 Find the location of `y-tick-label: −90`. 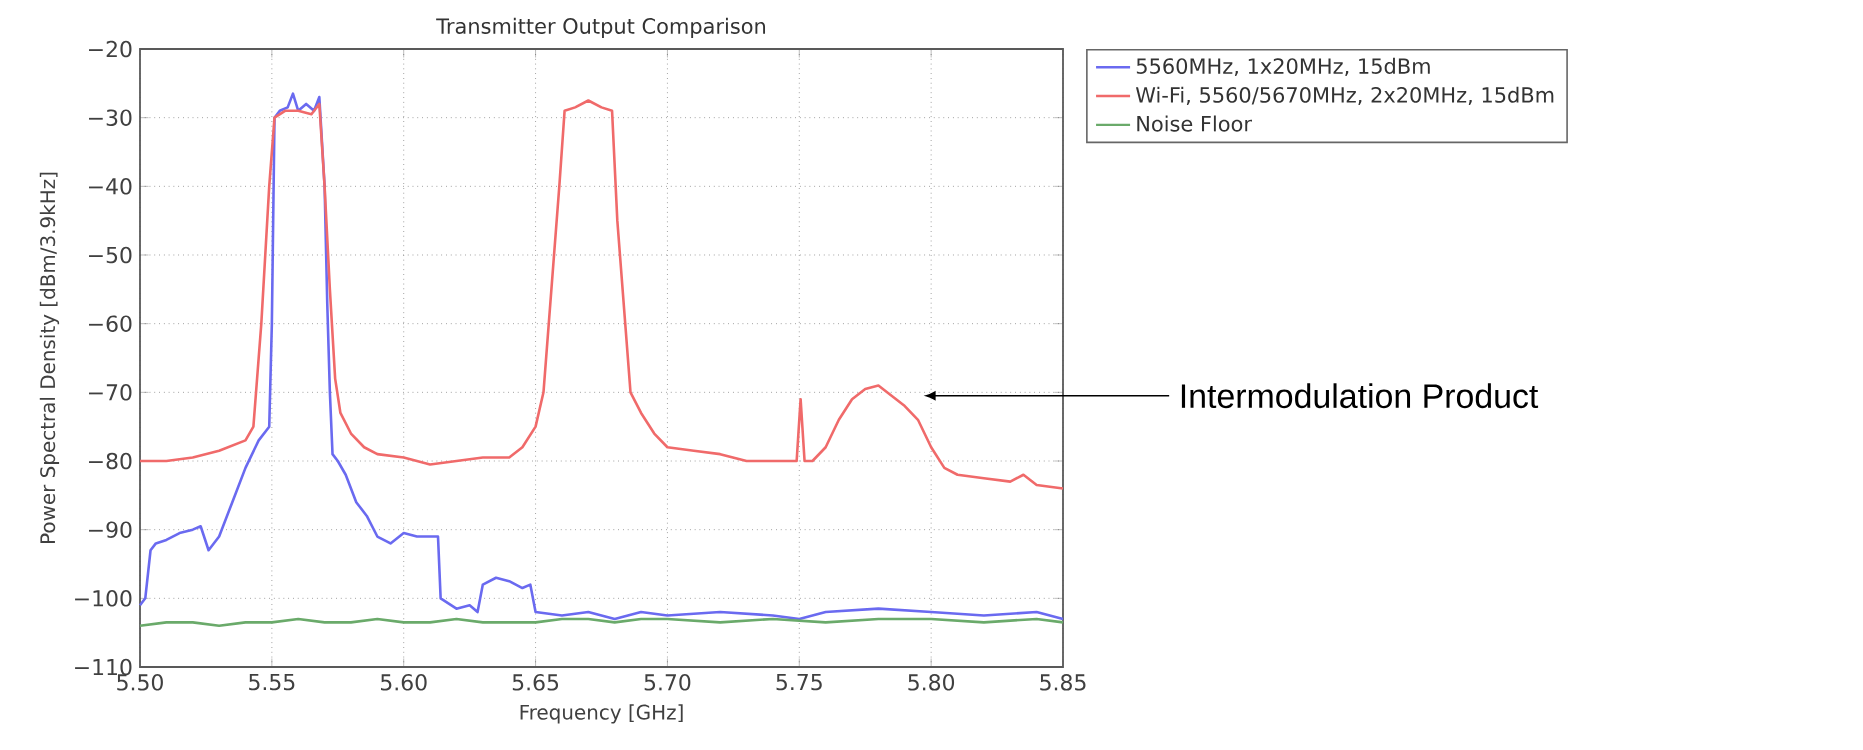

y-tick-label: −90 is located at coordinates (110, 529).